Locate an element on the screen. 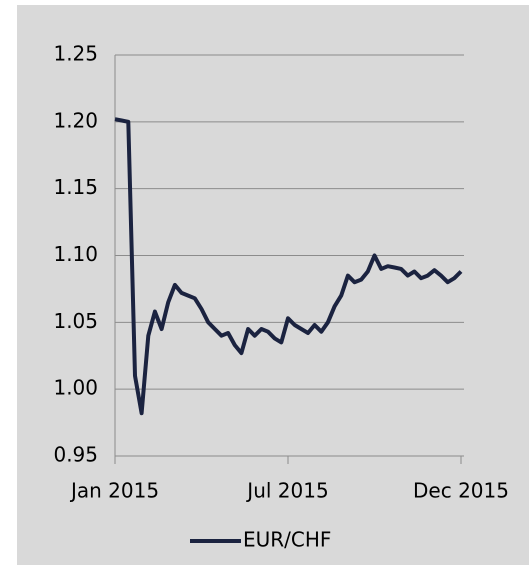 Image resolution: width=529 pixels, height=580 pixels. y-tick-label: 1.20 is located at coordinates (75, 120).